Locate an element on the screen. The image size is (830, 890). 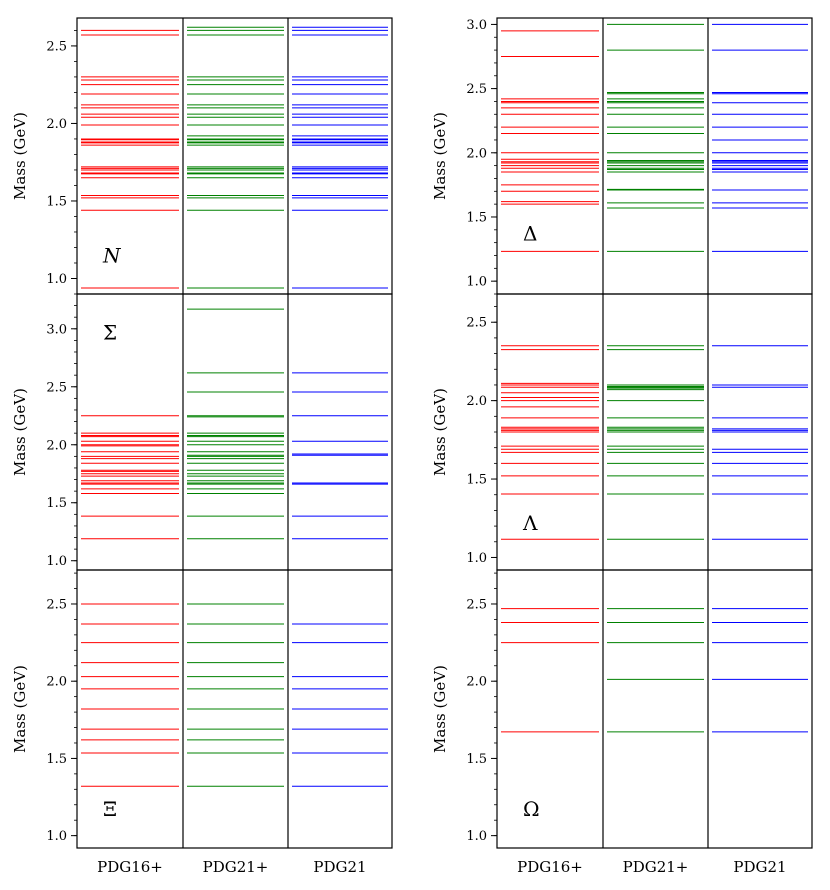
panel-lambda: 1.0 1.5 2.0 2.5 Mass (GeV) Λ is located at coordinates (622, 432).